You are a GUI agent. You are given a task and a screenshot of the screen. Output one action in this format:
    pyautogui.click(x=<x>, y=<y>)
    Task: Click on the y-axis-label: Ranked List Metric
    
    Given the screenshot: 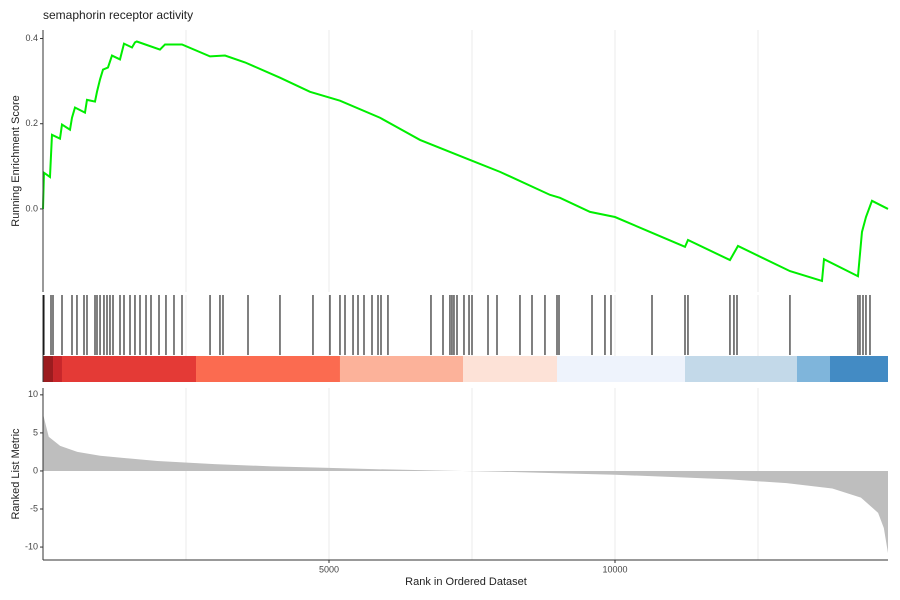 What is the action you would take?
    pyautogui.click(x=16, y=474)
    